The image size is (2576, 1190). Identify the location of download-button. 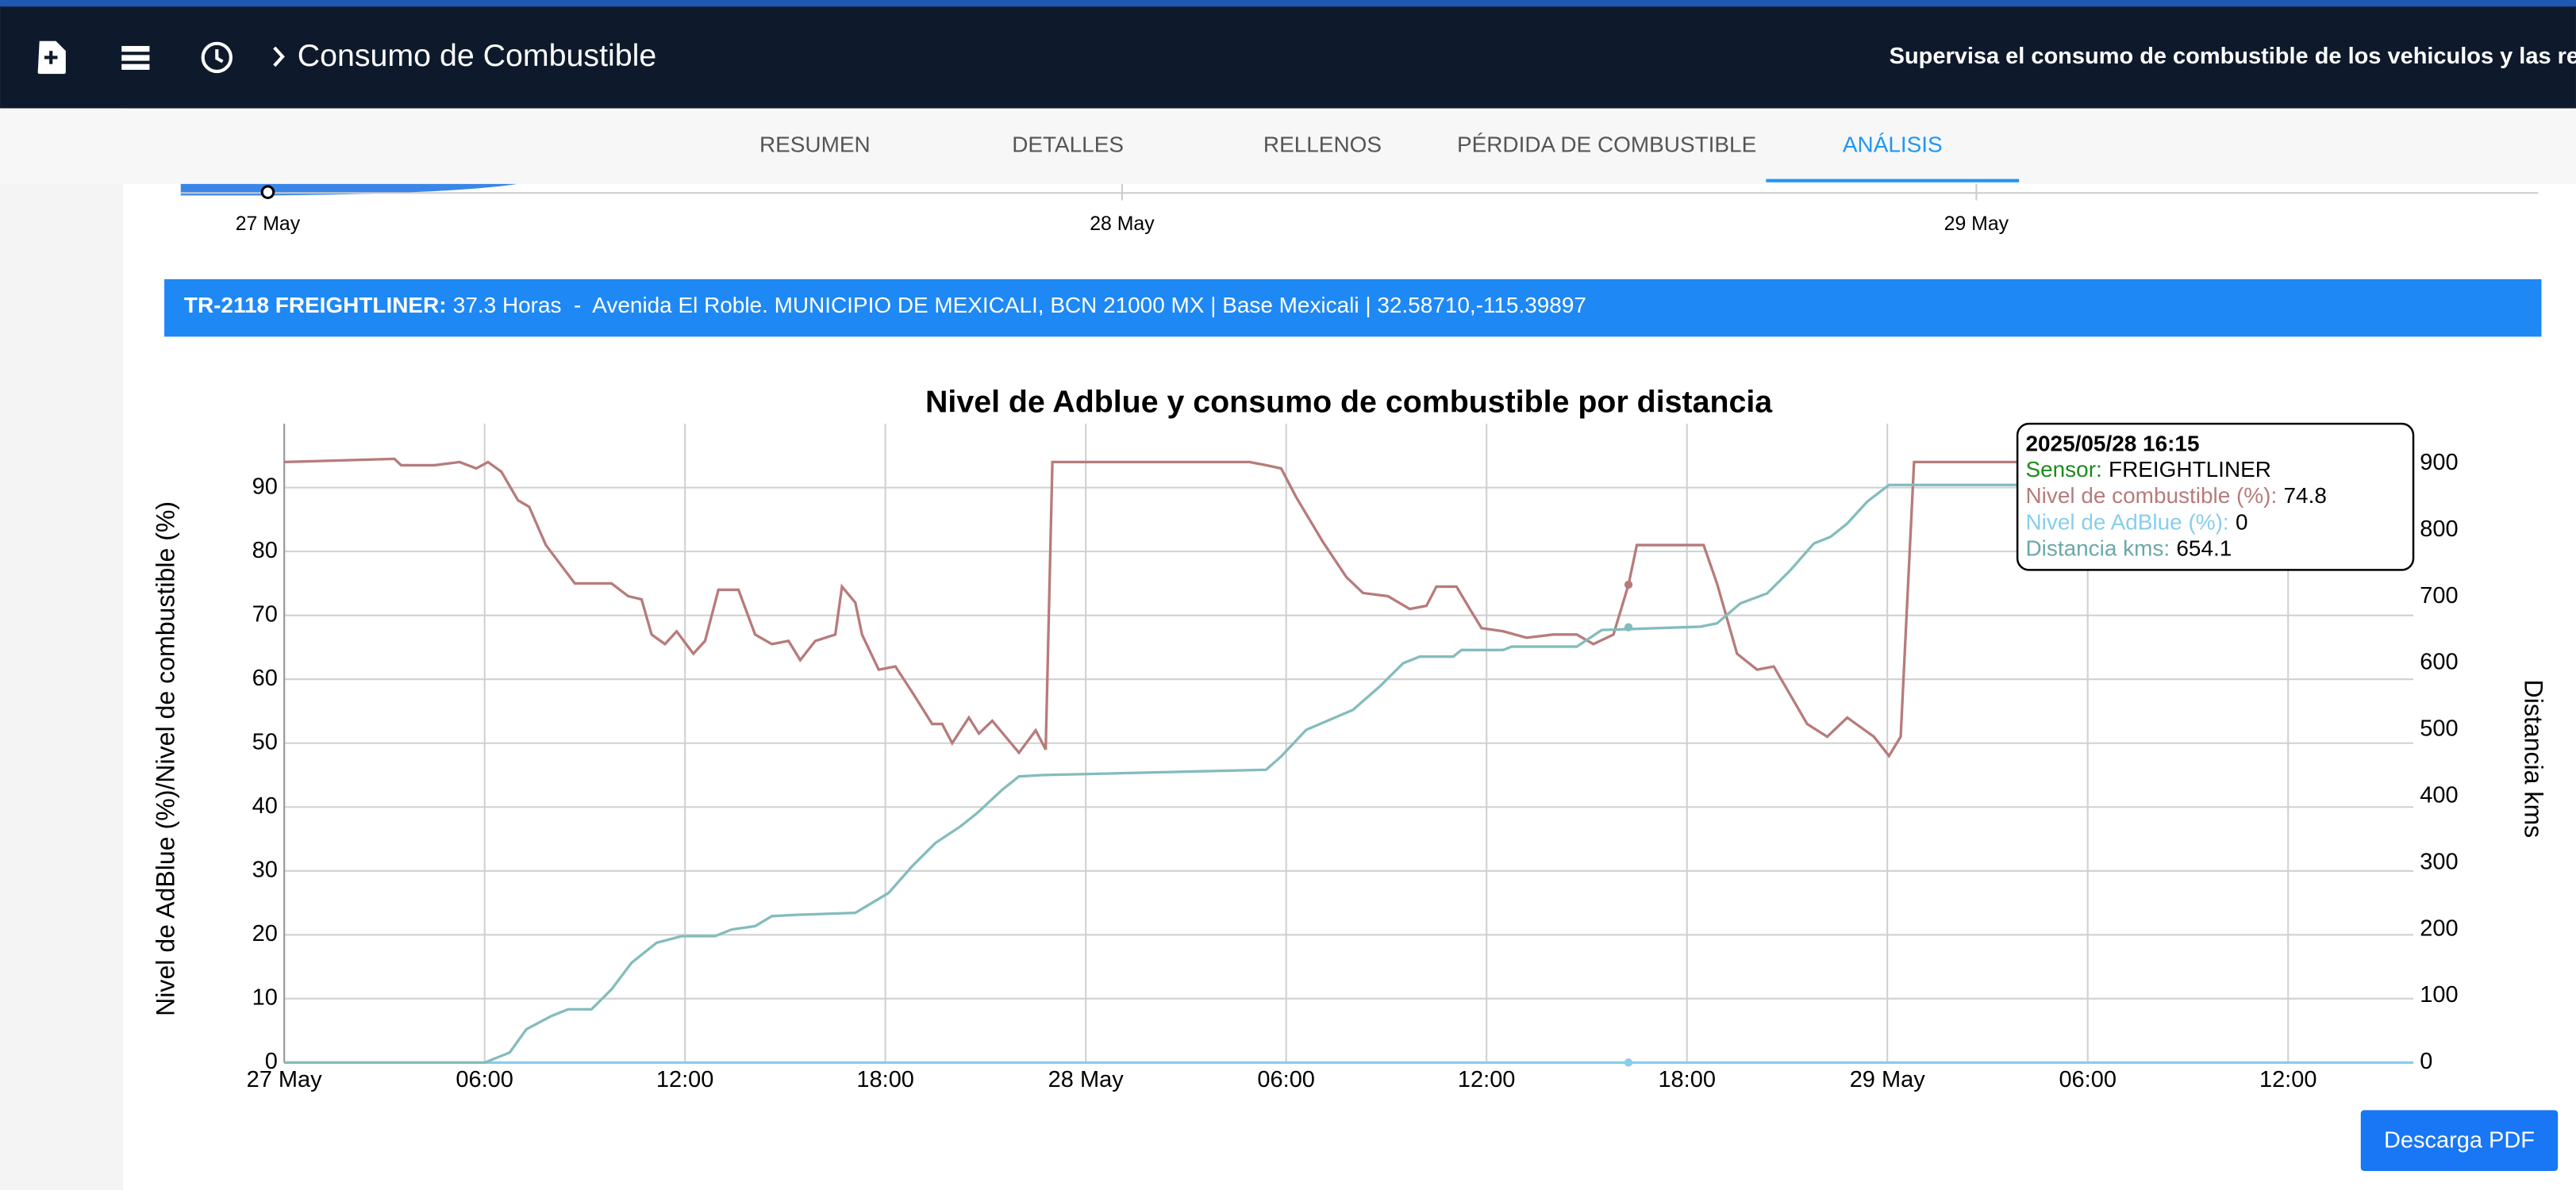
(2459, 1140).